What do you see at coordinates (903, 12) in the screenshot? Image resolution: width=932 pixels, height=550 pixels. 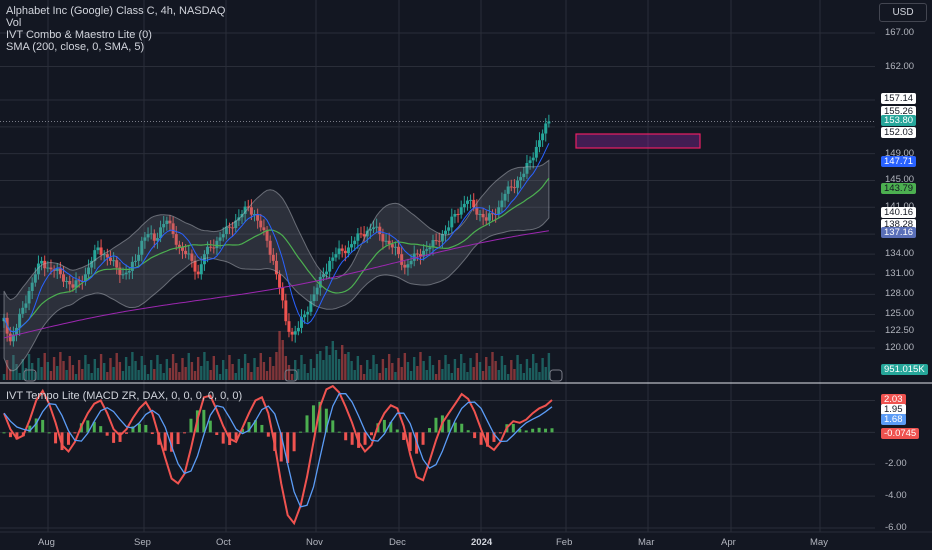 I see `currency-button: USD` at bounding box center [903, 12].